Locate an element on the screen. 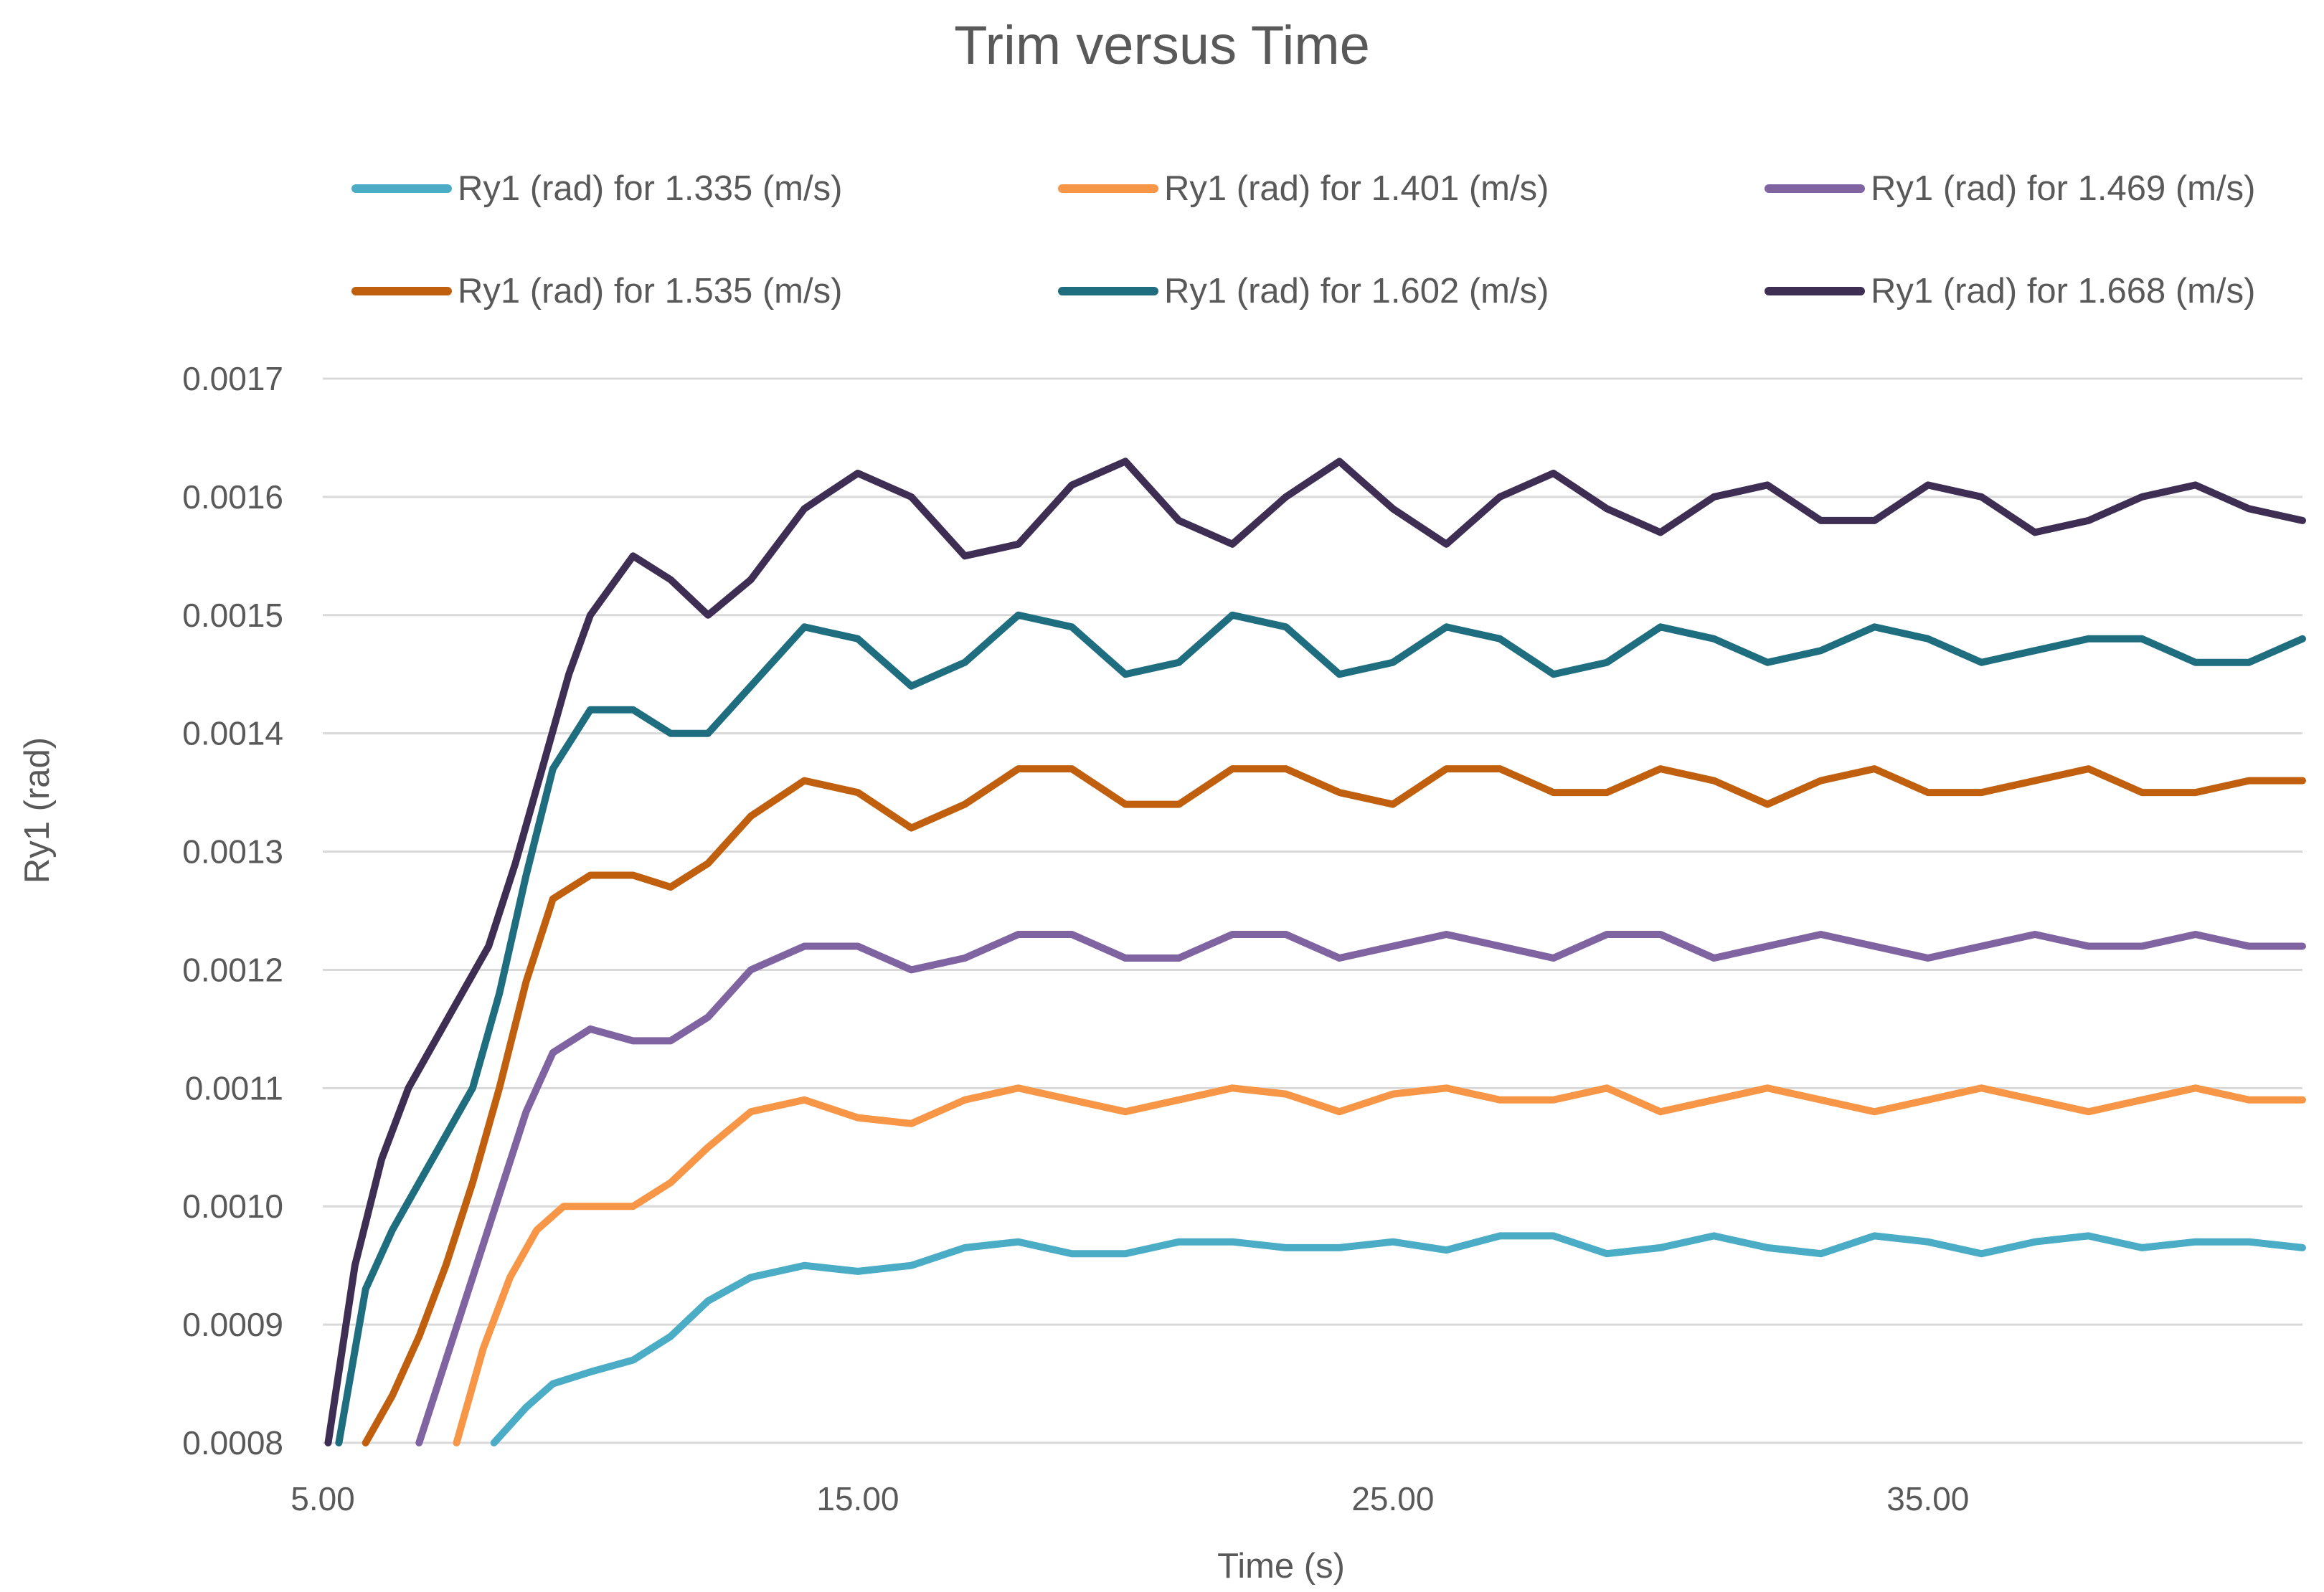 The height and width of the screenshot is (1592, 2324). x-tick-label: 25.00 is located at coordinates (1392, 1498).